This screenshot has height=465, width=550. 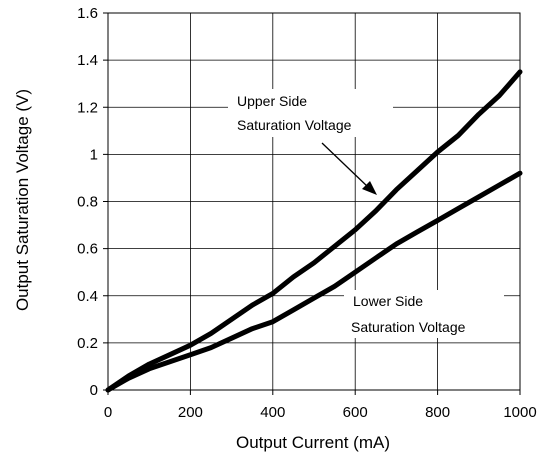 I want to click on annotation-upper-bg, so click(x=310, y=113).